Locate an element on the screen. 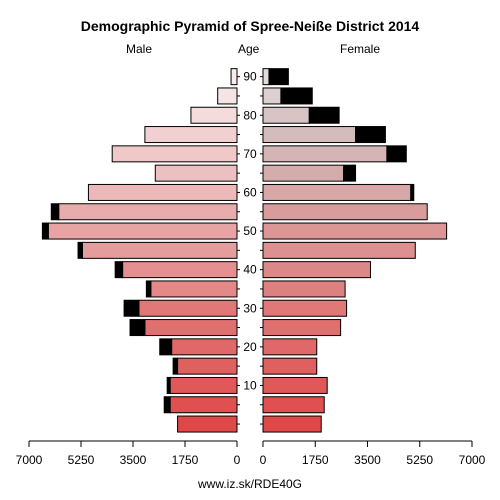 The image size is (500, 500). female-header: Female is located at coordinates (360, 49).